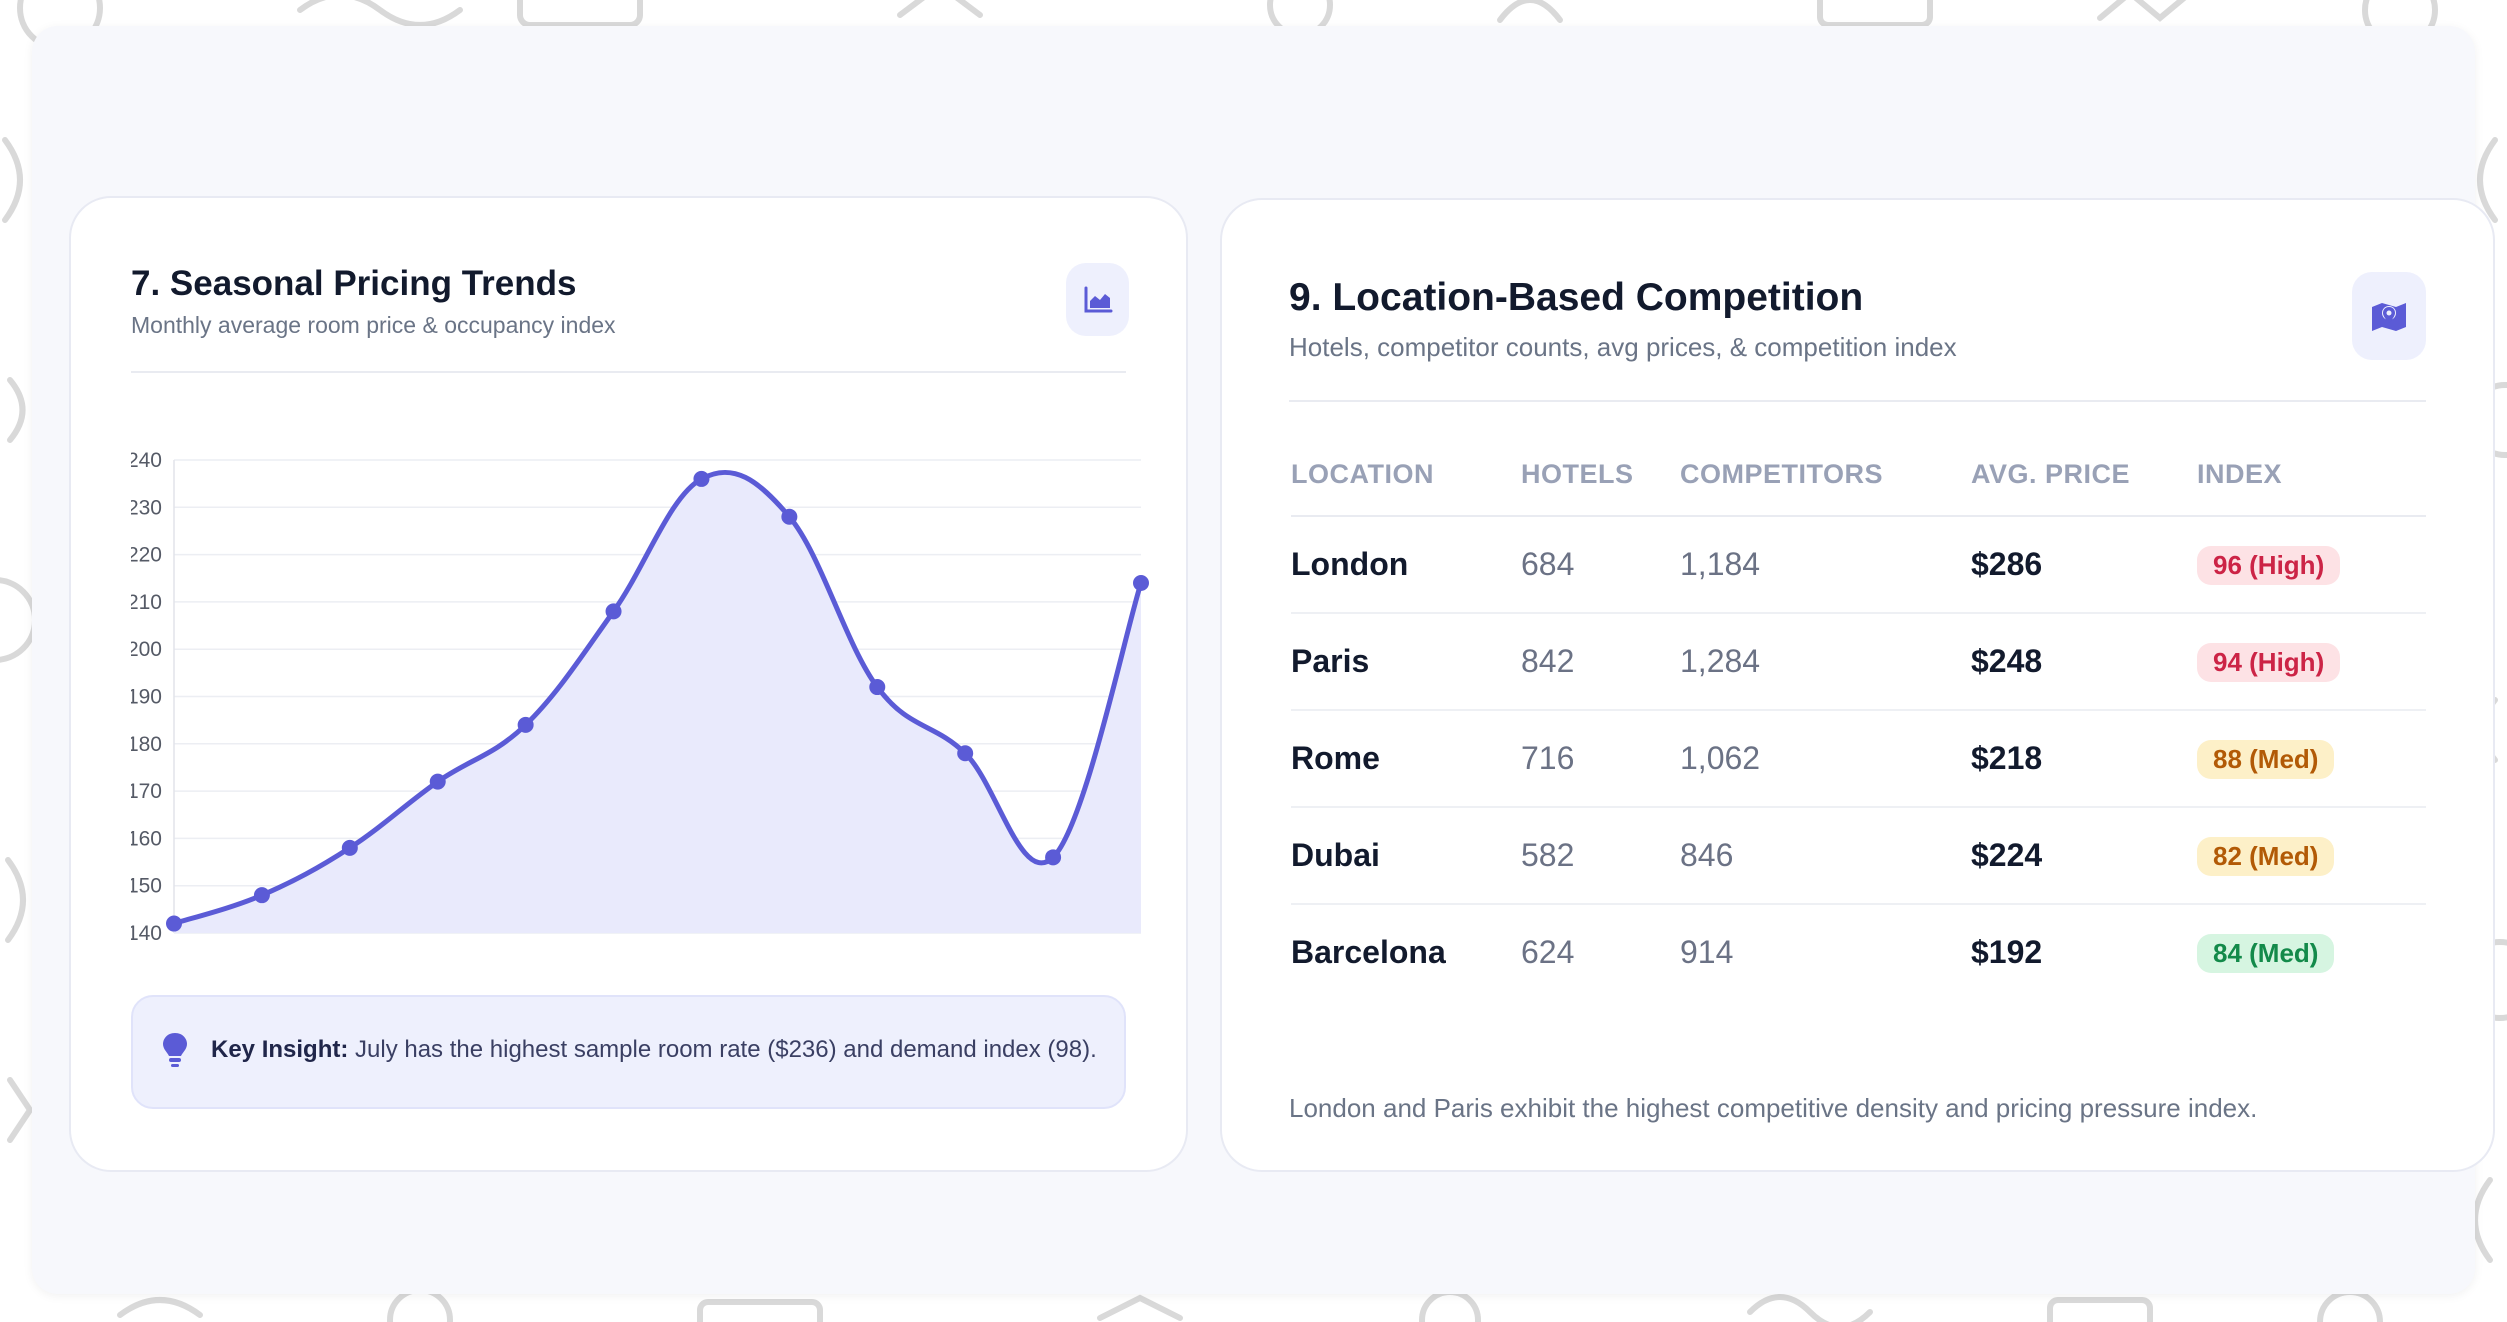 The width and height of the screenshot is (2507, 1322). I want to click on hotels-cell: 842, so click(1600, 662).